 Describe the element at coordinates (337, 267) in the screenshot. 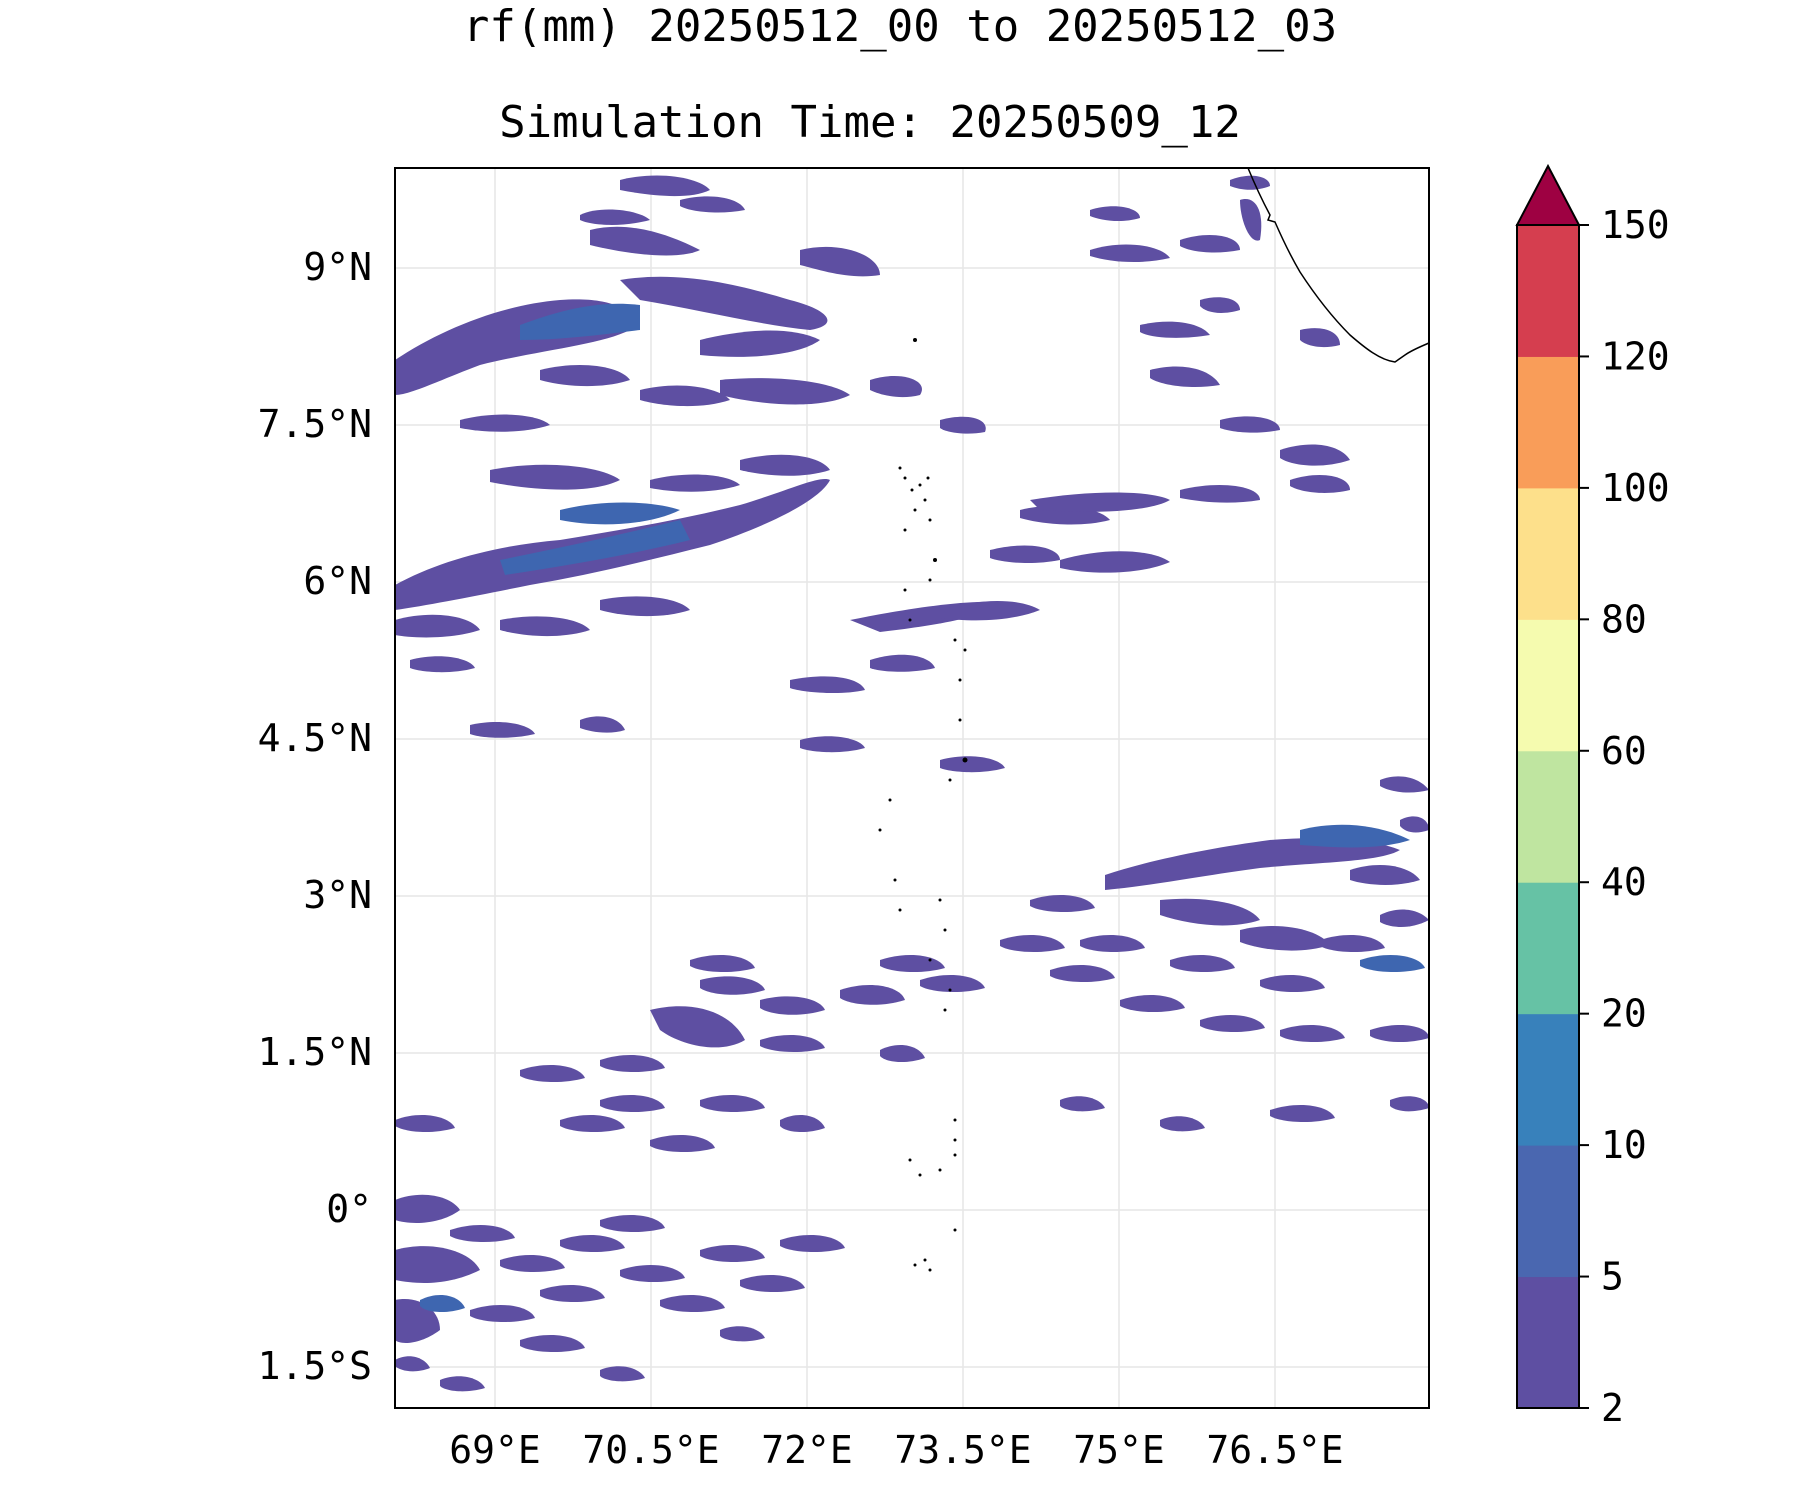

I see `lat-tick-label: 9°N` at that location.